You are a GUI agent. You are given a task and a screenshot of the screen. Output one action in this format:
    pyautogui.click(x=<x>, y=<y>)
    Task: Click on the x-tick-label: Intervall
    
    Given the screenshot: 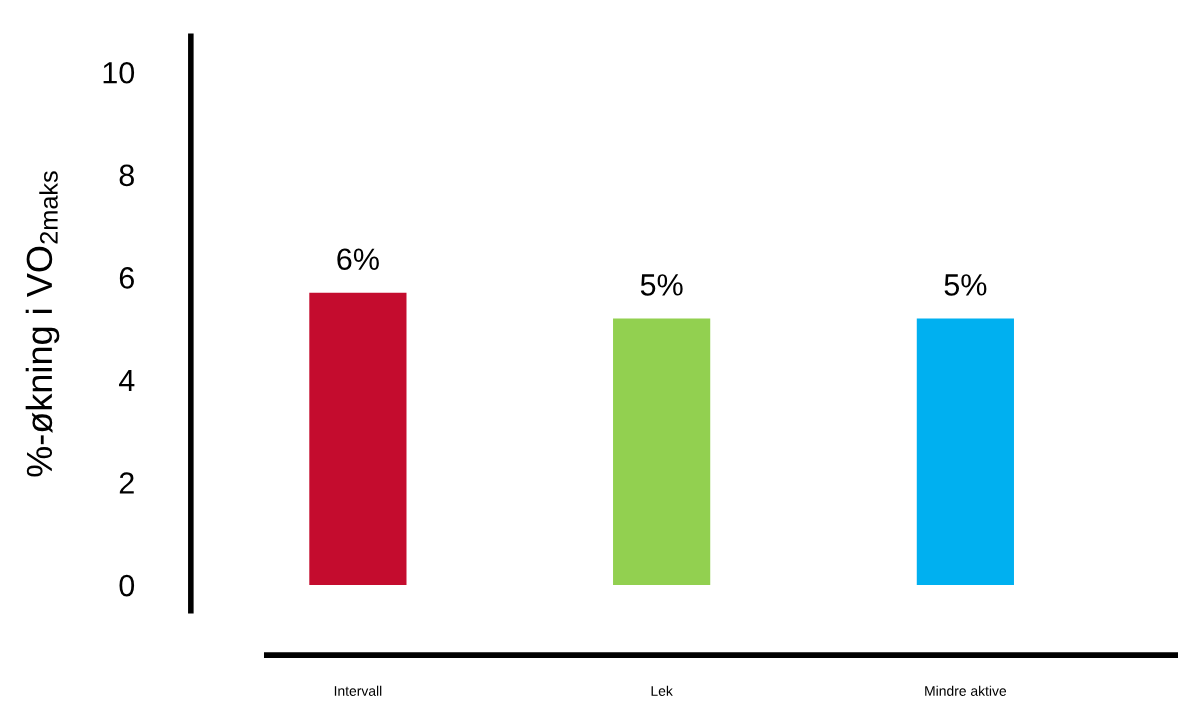 What is the action you would take?
    pyautogui.click(x=358, y=690)
    